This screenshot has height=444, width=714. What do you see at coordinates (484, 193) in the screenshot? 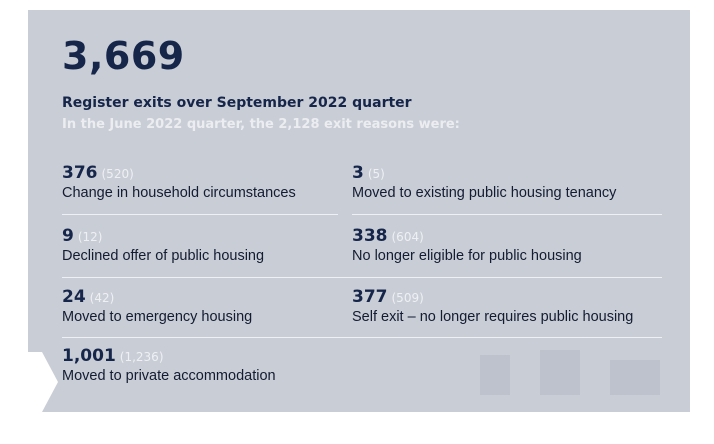
I see `stat-label: Moved to existing public housing tenancy` at bounding box center [484, 193].